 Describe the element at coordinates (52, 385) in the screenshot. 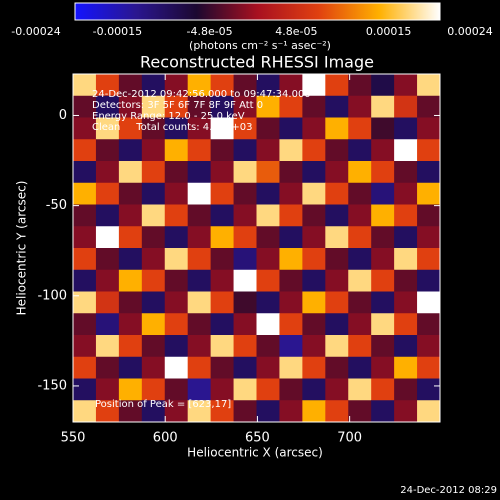

I see `y-tick-label: -150` at that location.